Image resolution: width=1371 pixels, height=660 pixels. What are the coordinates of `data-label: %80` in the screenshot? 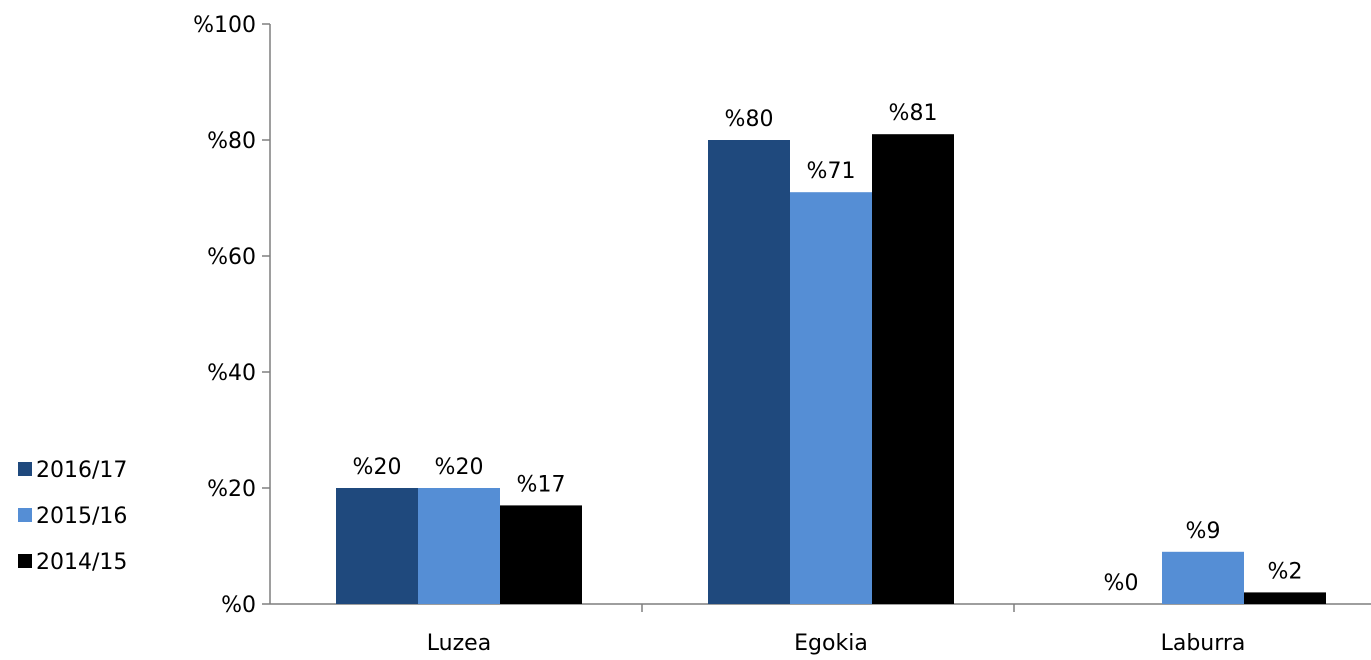 It's located at (749, 119).